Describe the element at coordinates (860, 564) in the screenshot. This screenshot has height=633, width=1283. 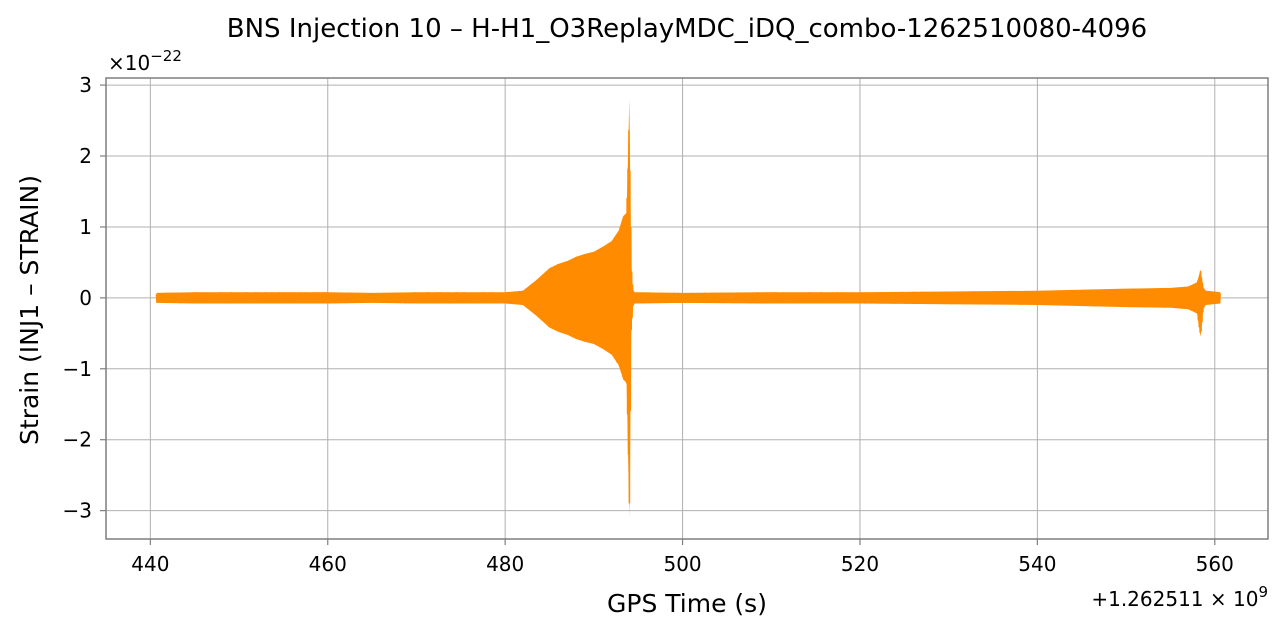
I see `x-tick-label: 520` at that location.